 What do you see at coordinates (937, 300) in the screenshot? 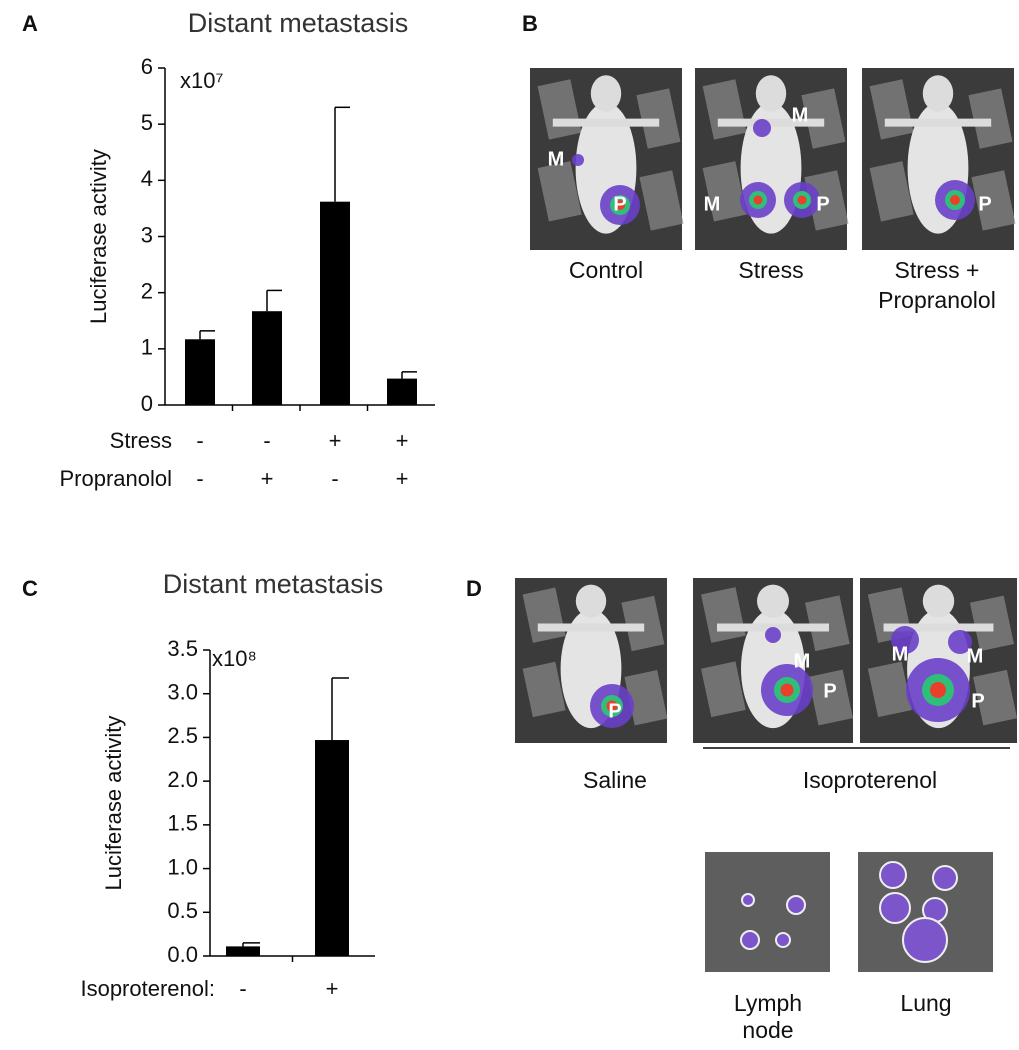
I see `image-caption: Propranolol` at bounding box center [937, 300].